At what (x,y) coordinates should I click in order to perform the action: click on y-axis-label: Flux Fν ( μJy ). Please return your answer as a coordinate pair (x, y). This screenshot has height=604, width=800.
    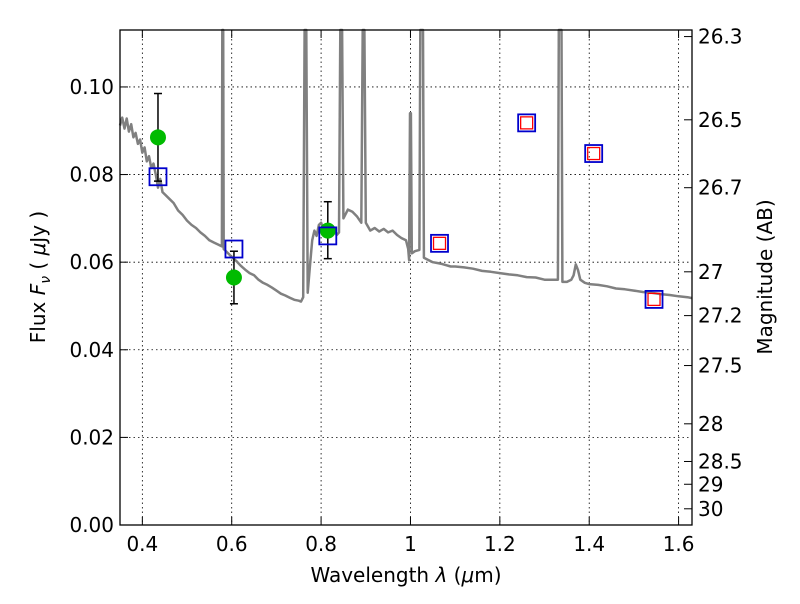
    Looking at the image, I should click on (40, 277).